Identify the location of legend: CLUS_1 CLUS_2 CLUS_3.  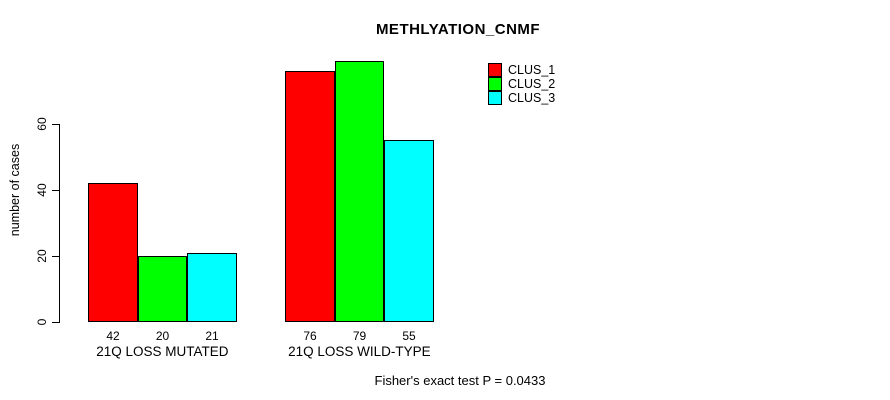
(521, 84).